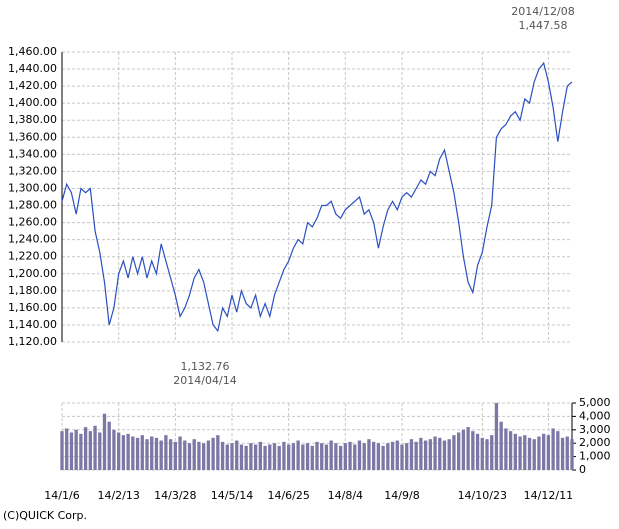 This screenshot has height=529, width=619. What do you see at coordinates (32, 341) in the screenshot?
I see `y-tick-label: 1,120.00` at bounding box center [32, 341].